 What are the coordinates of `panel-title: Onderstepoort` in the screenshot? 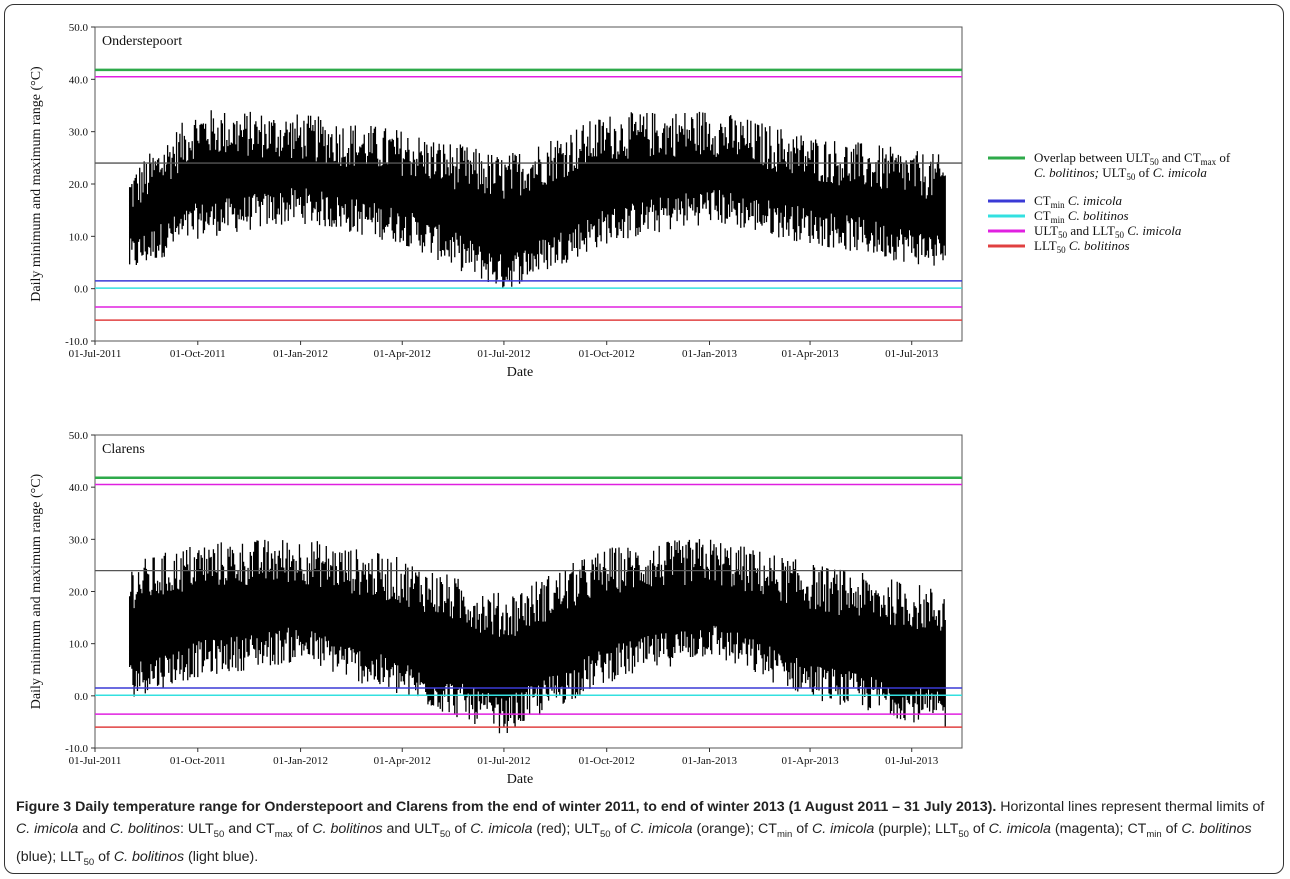 It's located at (142, 41).